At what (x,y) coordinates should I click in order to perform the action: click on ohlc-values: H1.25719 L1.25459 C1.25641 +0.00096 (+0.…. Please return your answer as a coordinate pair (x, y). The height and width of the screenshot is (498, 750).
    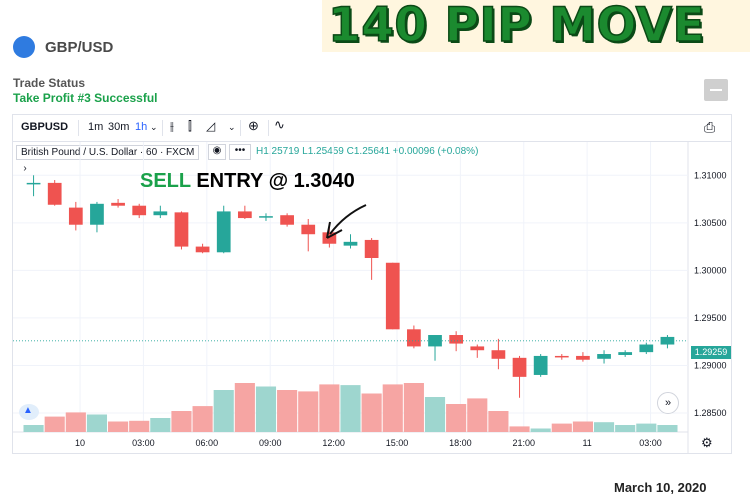
    Looking at the image, I should click on (367, 151).